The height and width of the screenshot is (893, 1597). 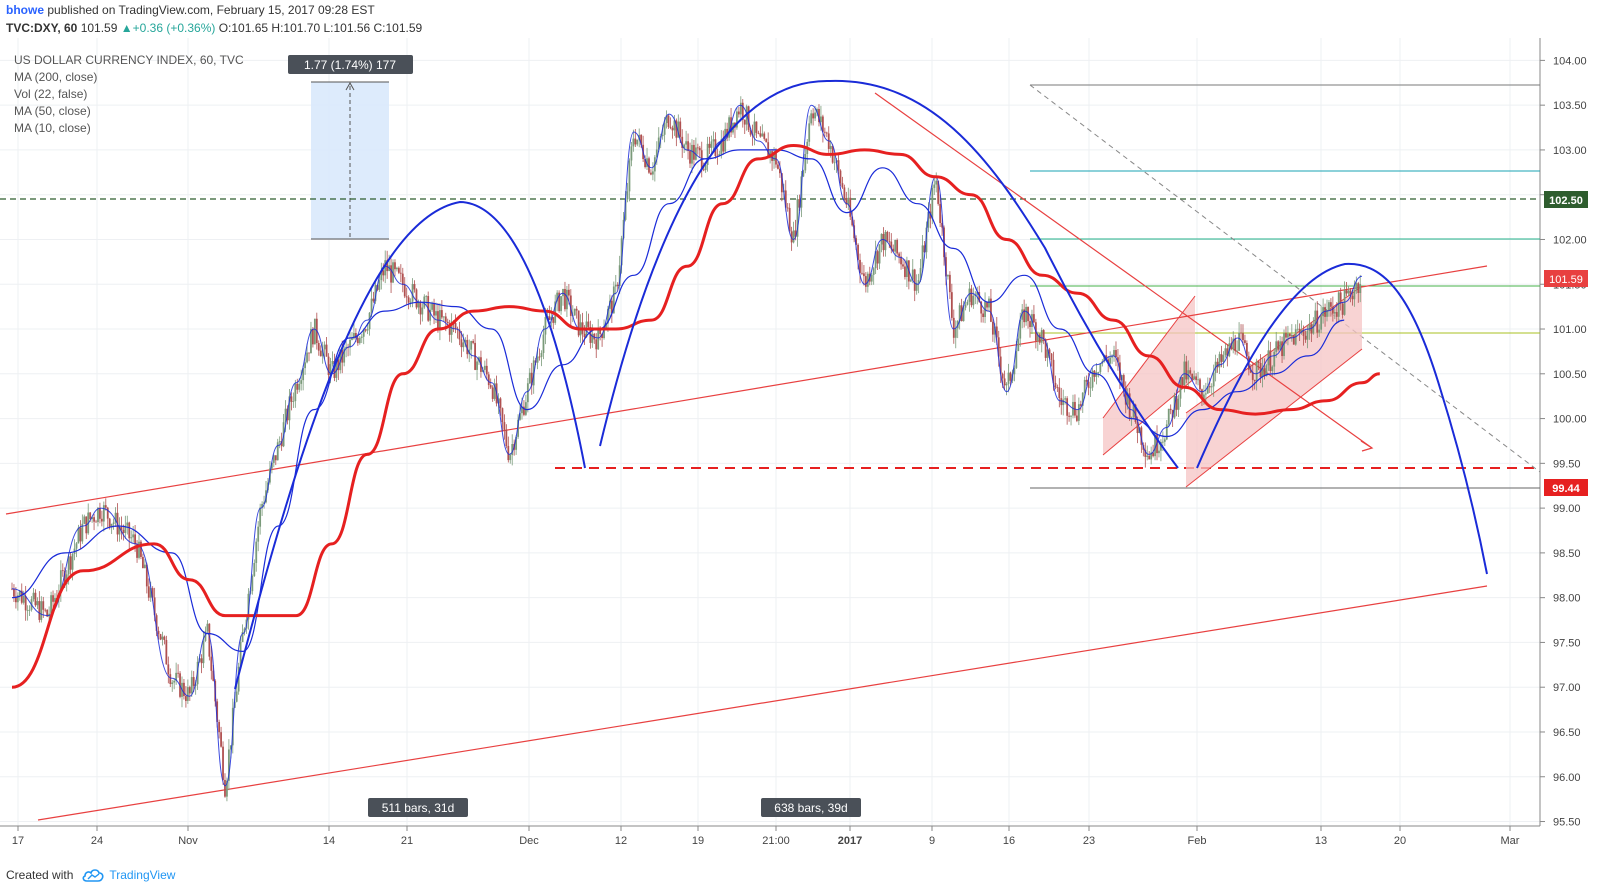 What do you see at coordinates (850, 841) in the screenshot?
I see `x-tick-label-9: 2017` at bounding box center [850, 841].